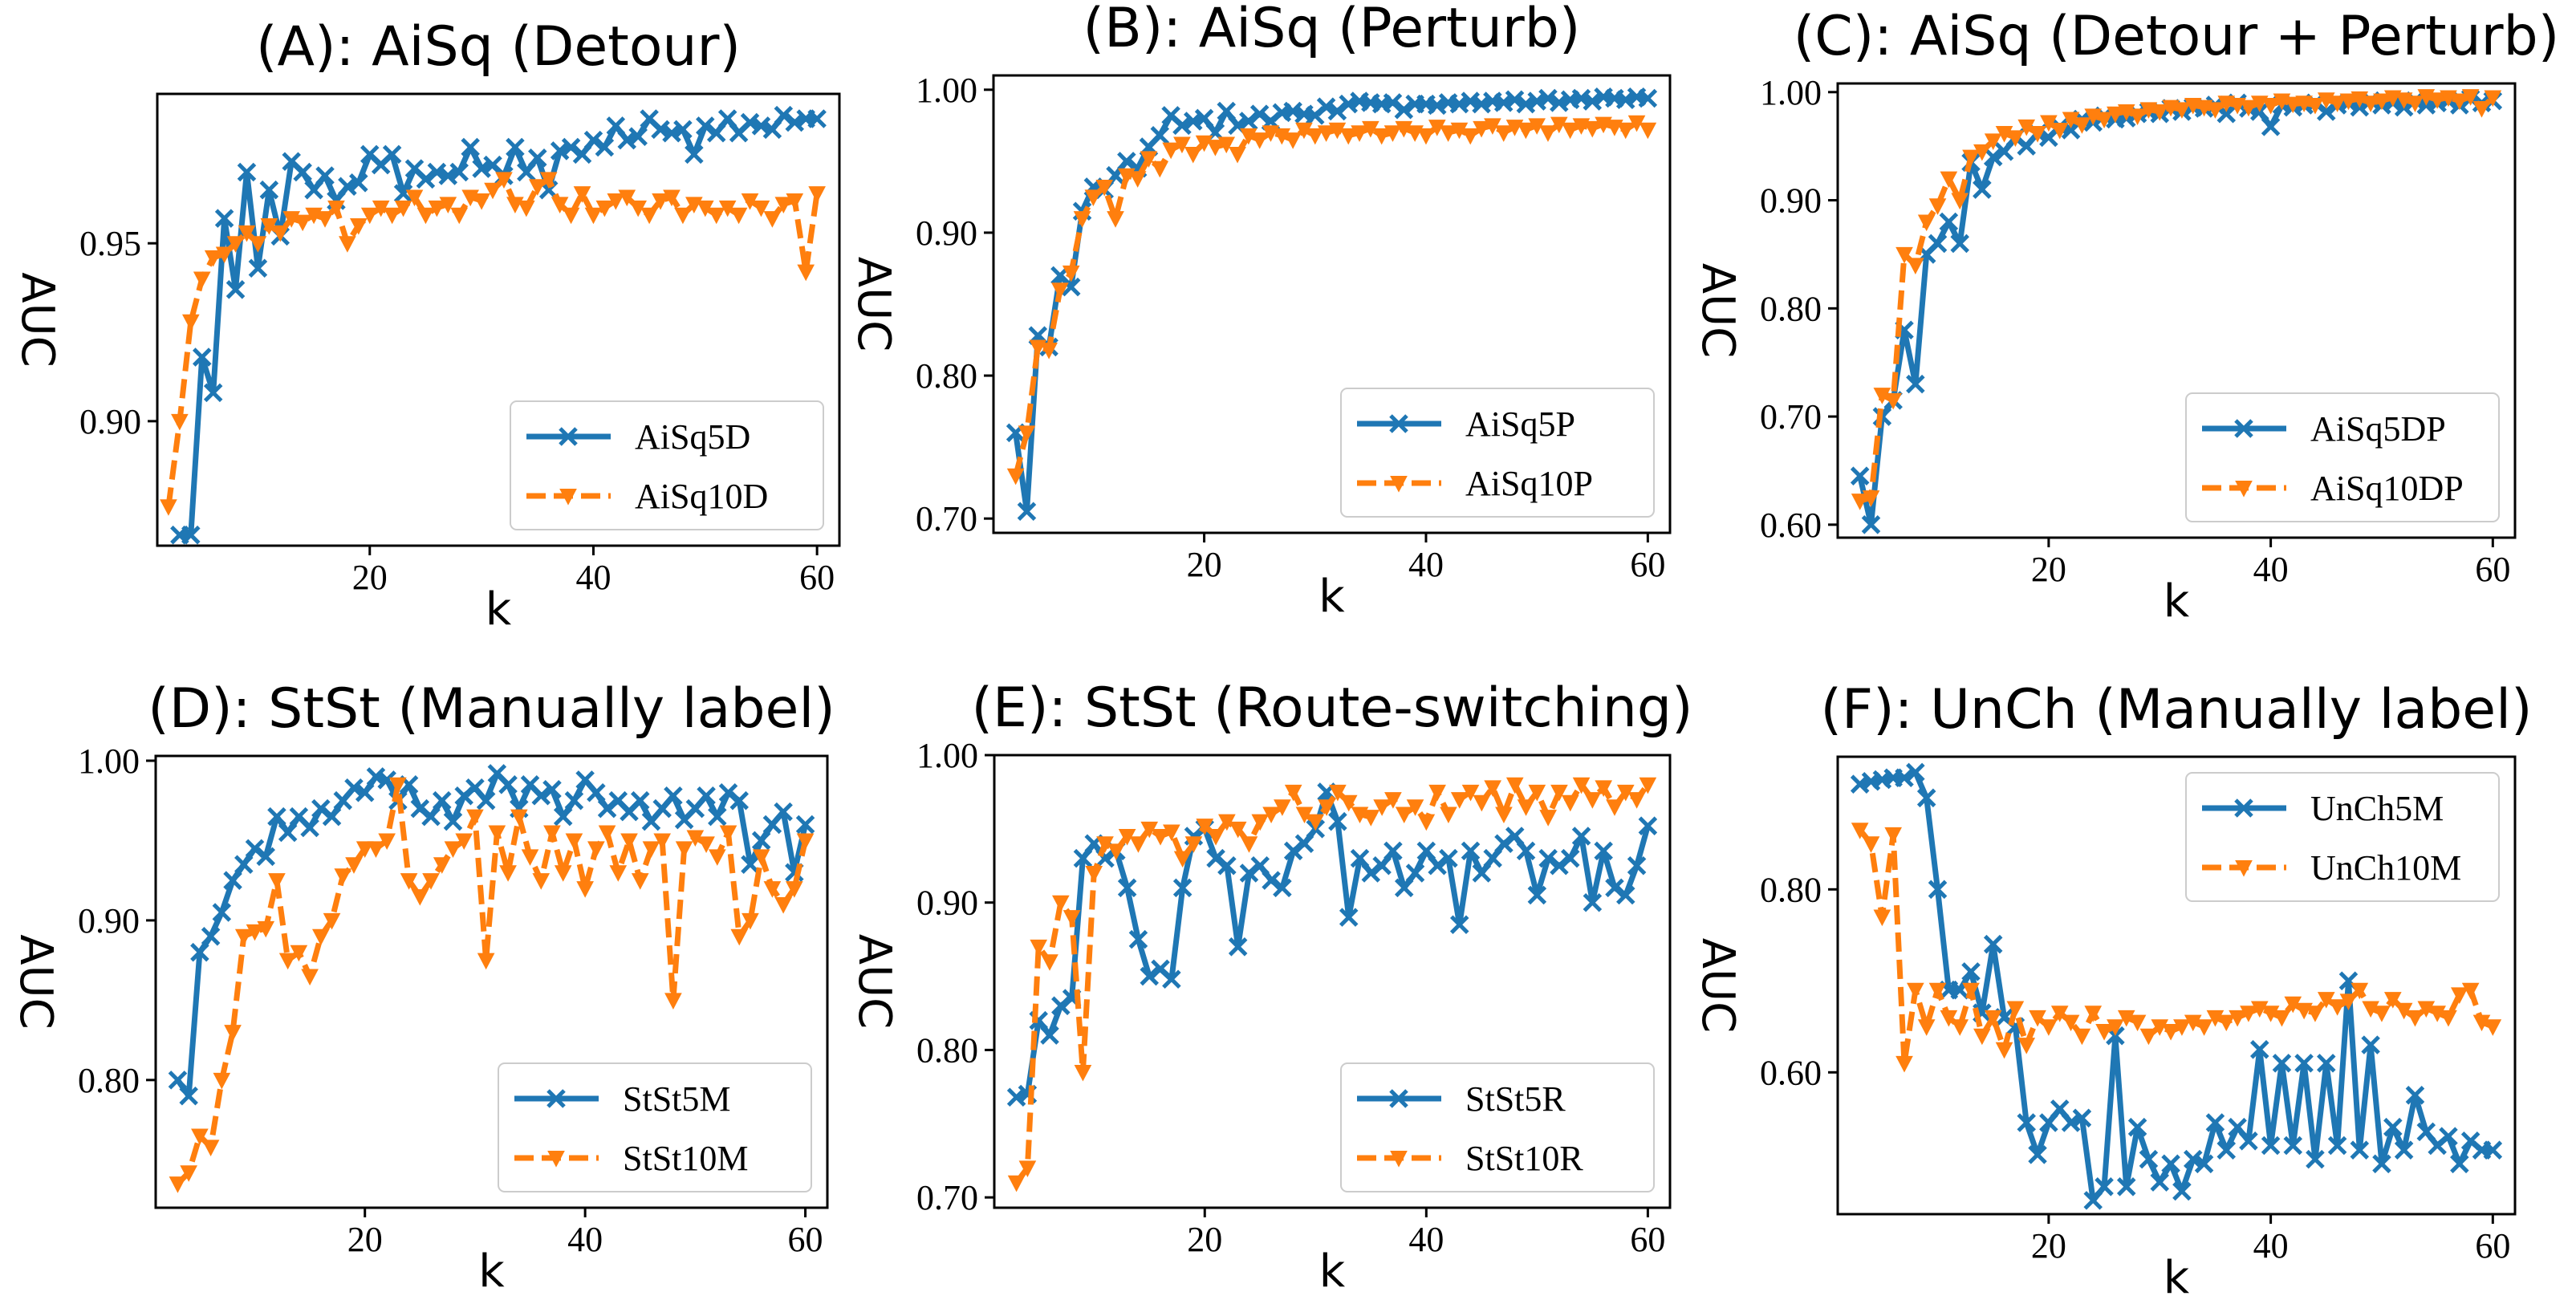  What do you see at coordinates (622, 1099) in the screenshot?
I see `panel-4-legend-entry-stst5m: StSt5M` at bounding box center [622, 1099].